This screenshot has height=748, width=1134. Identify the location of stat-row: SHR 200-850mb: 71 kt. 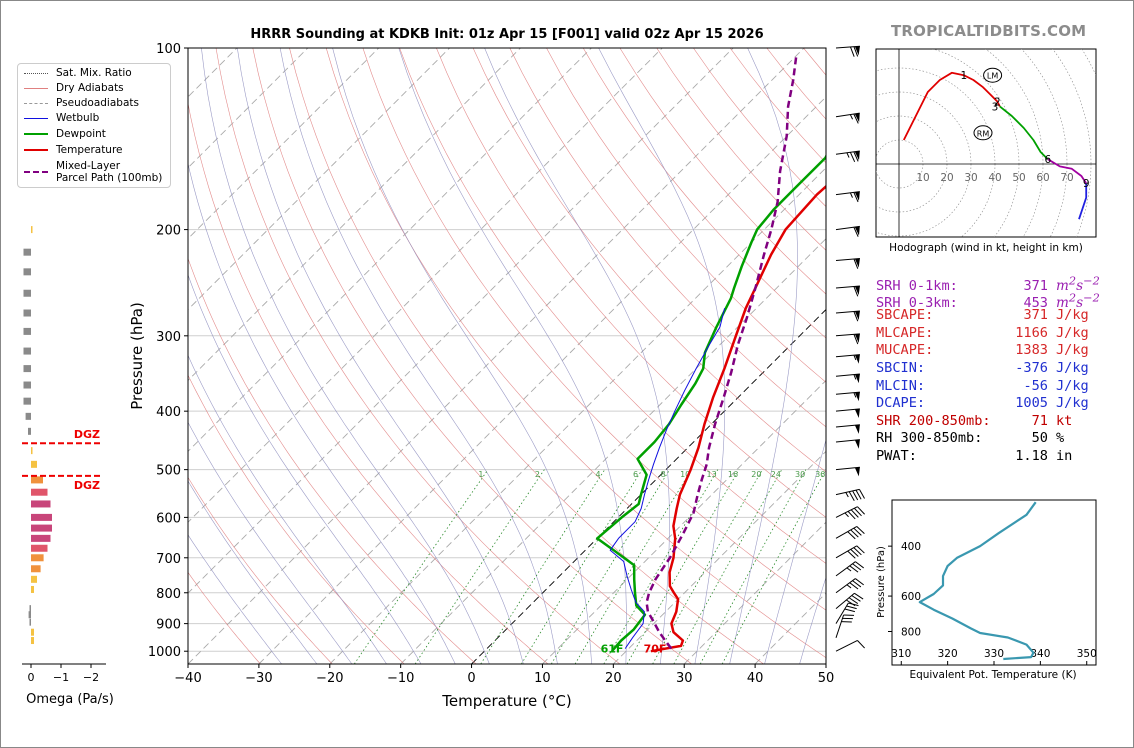
(1001, 422).